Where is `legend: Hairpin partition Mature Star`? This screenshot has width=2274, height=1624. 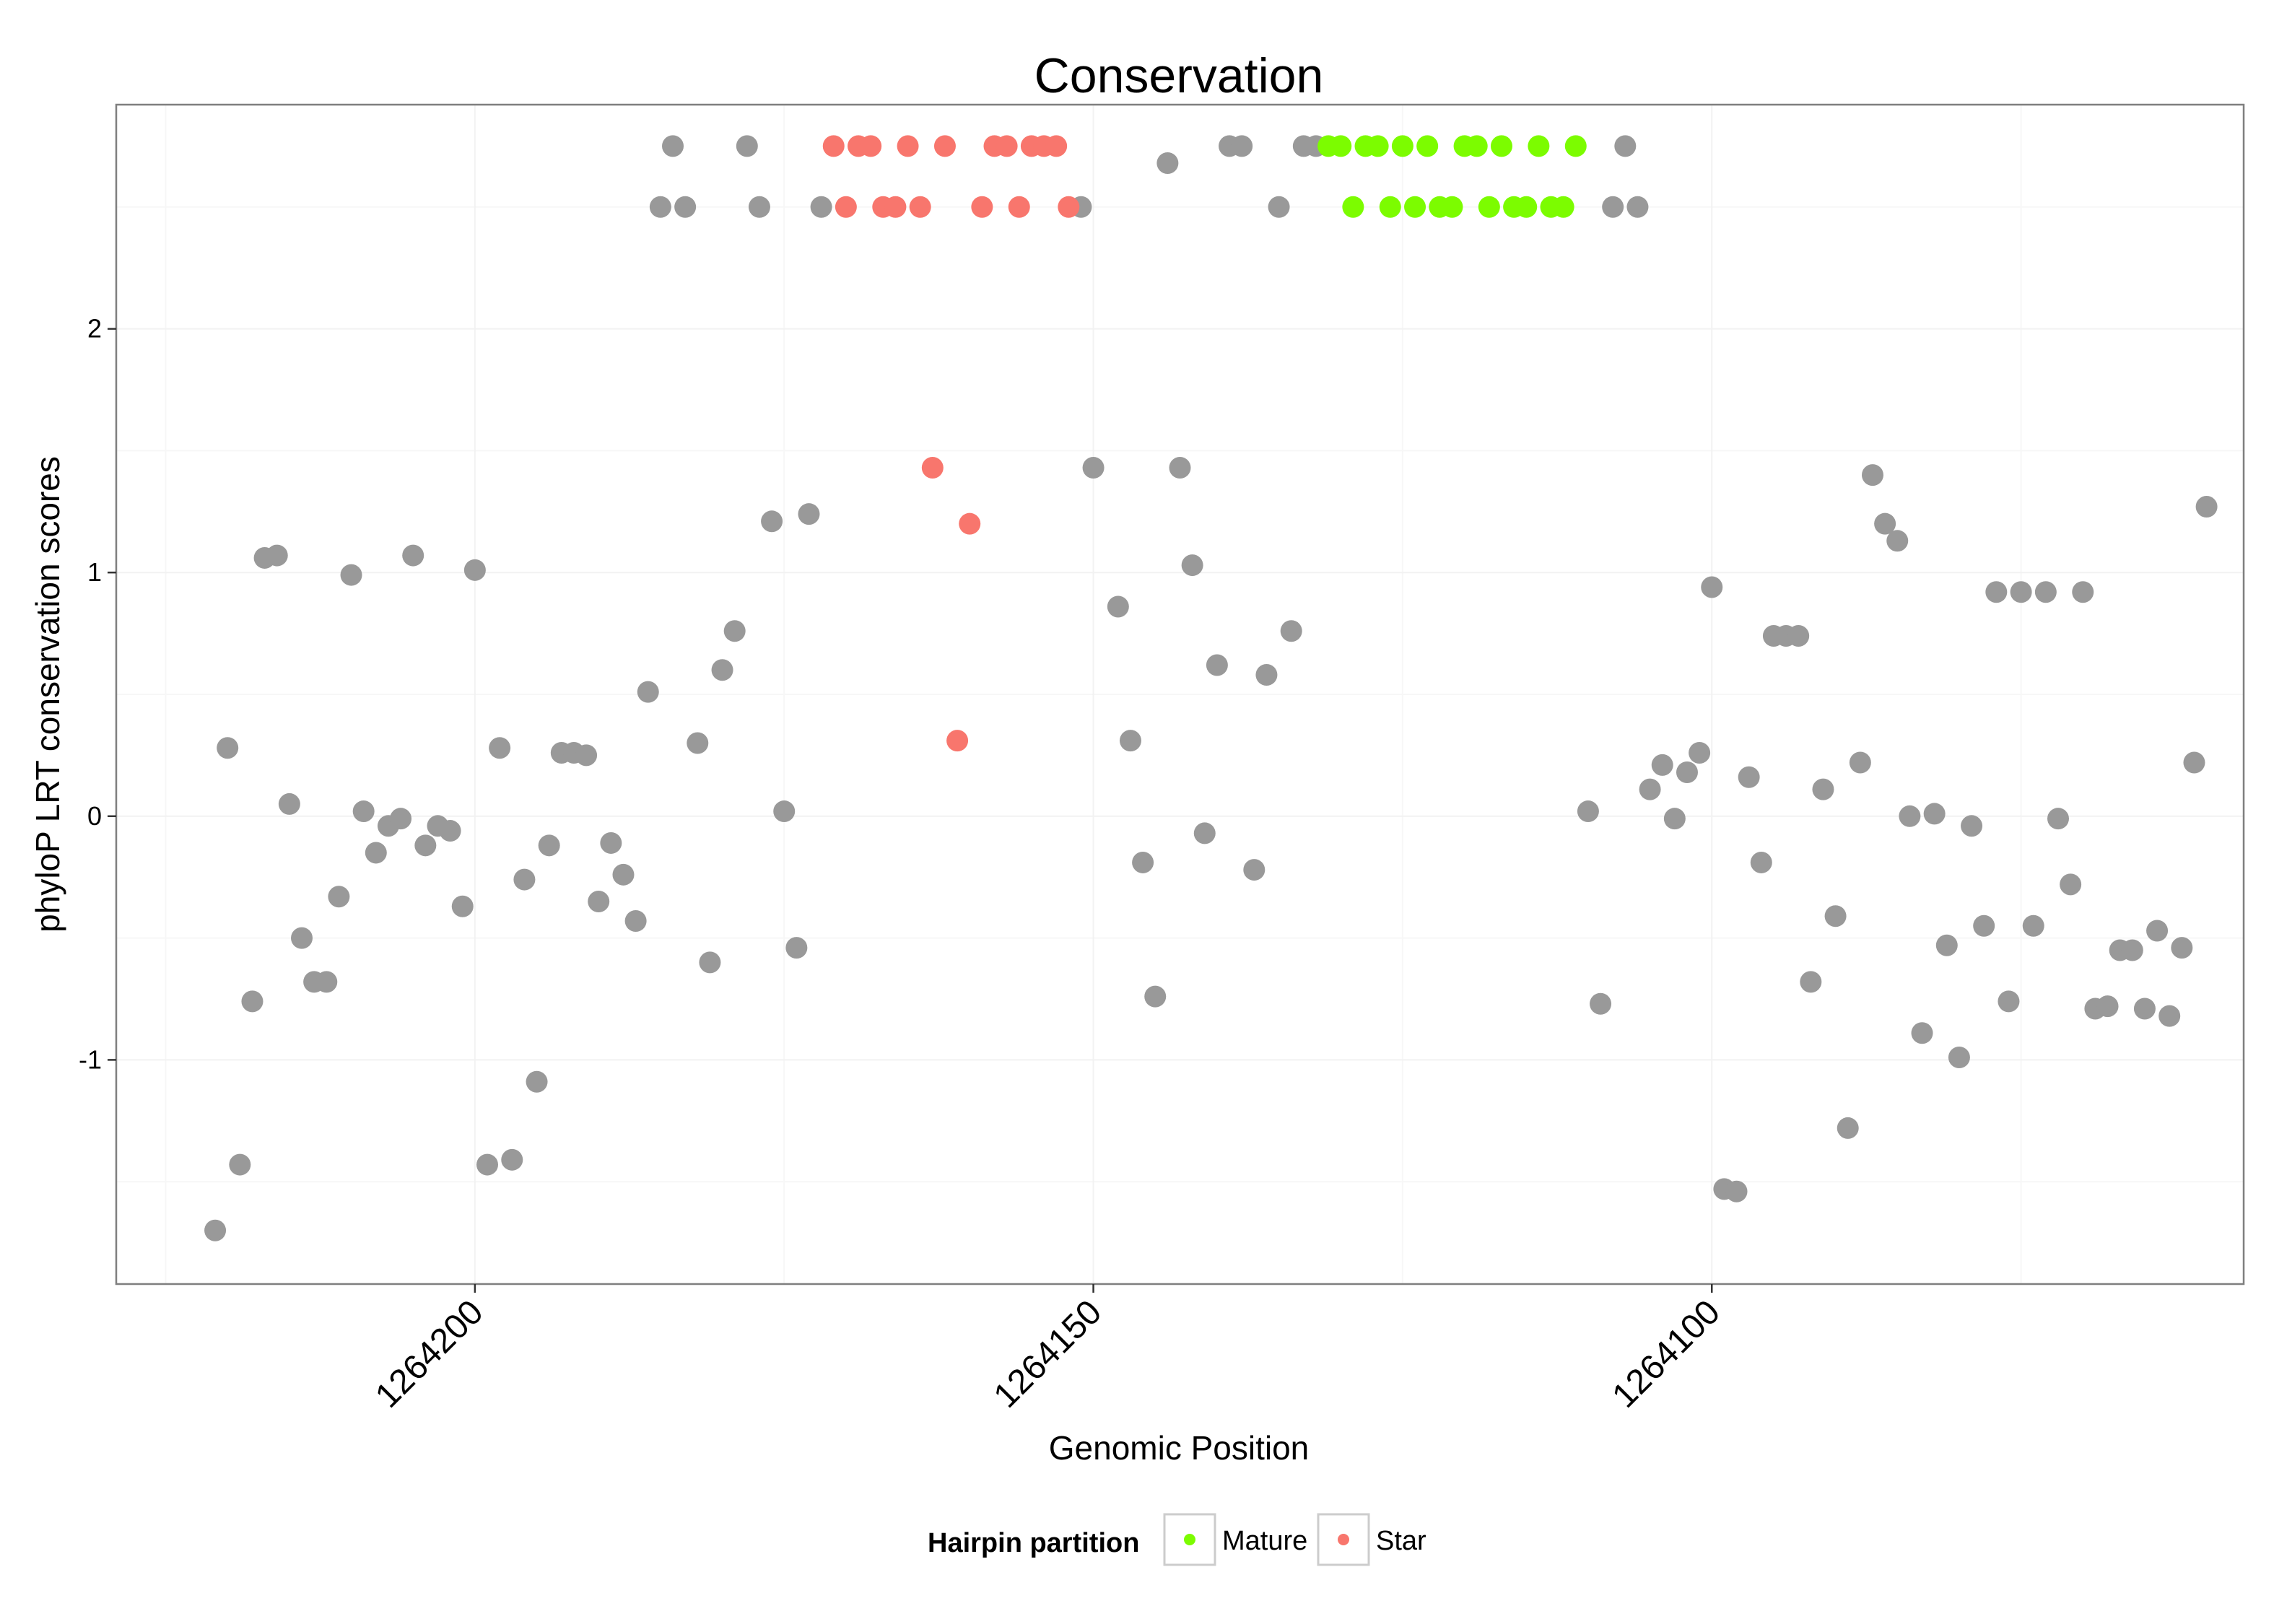 legend: Hairpin partition Mature Star is located at coordinates (1177, 1539).